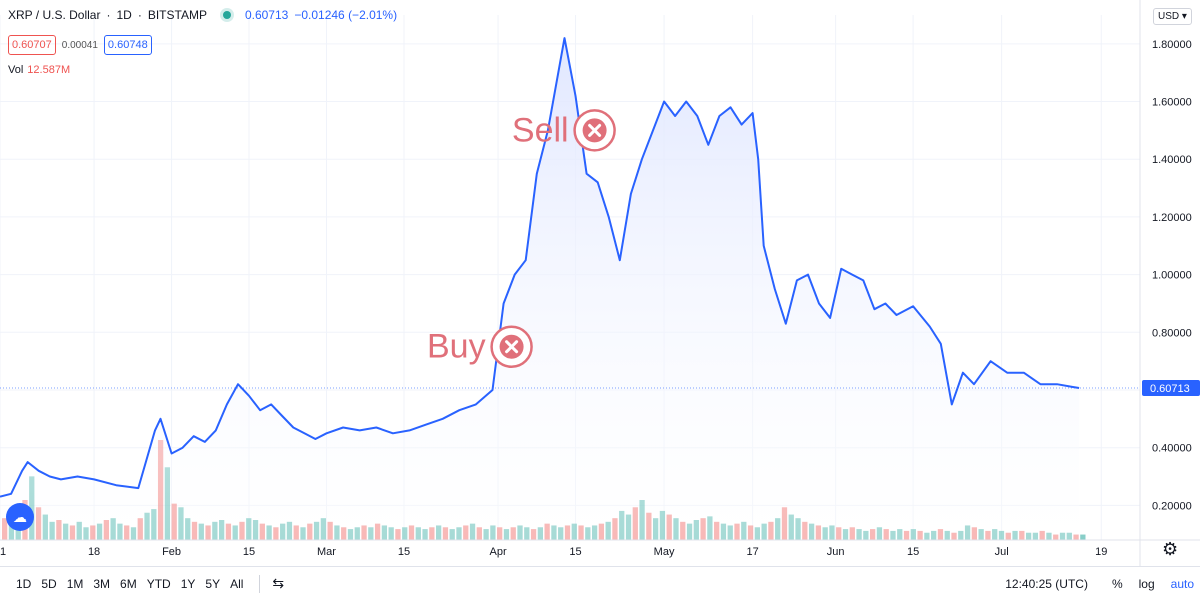 This screenshot has height=600, width=1200. I want to click on x-tick-label: Jun, so click(836, 552).